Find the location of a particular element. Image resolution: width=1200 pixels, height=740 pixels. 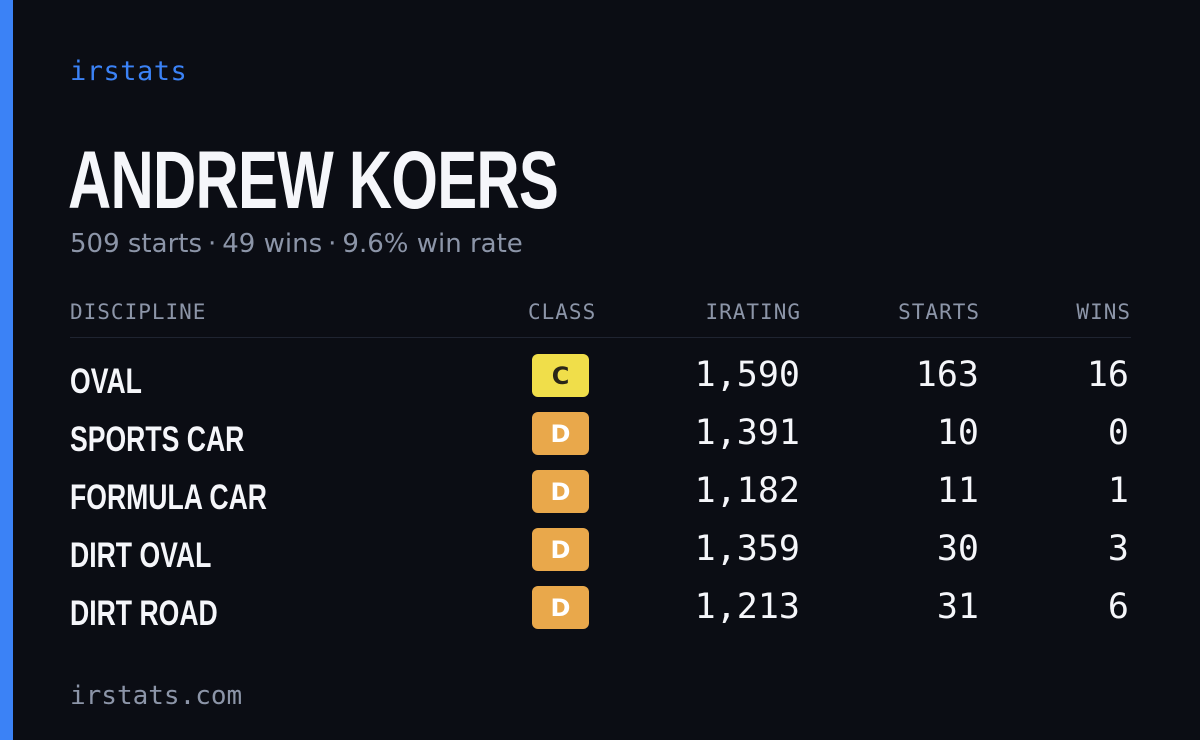

irating-value: 1,359 is located at coordinates (747, 549).